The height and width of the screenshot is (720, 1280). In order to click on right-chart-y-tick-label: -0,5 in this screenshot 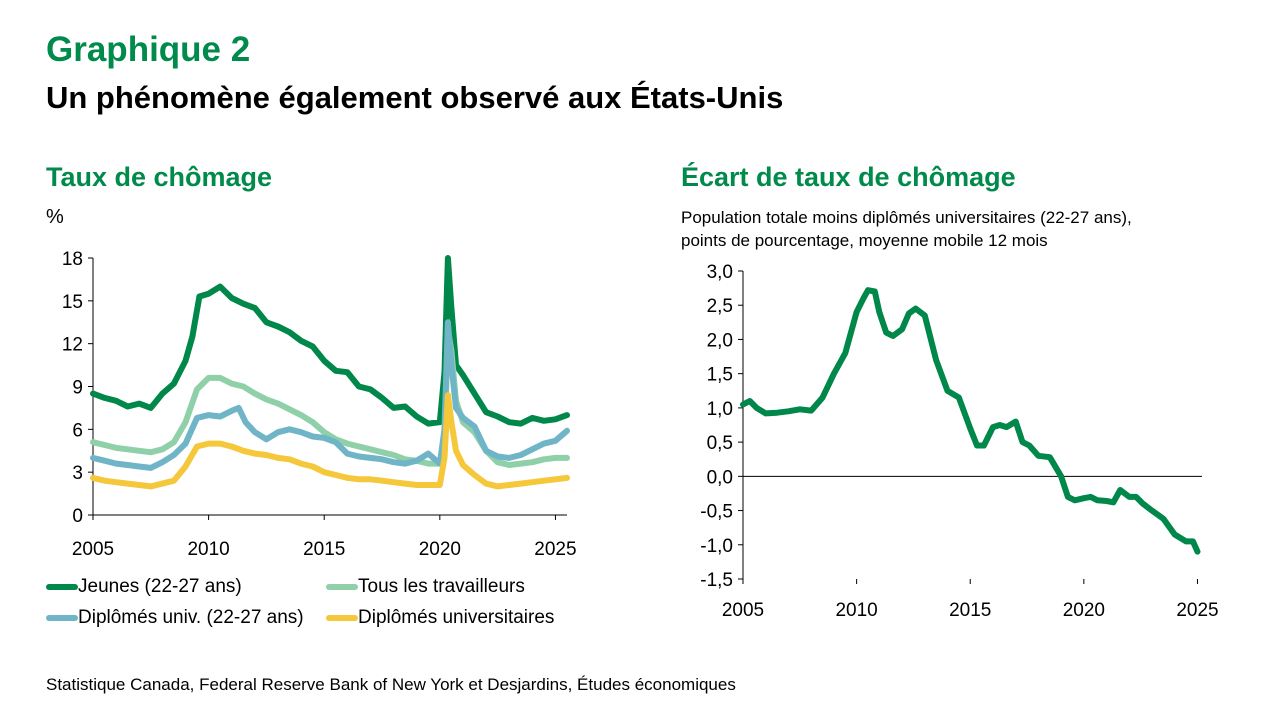, I will do `click(716, 512)`.